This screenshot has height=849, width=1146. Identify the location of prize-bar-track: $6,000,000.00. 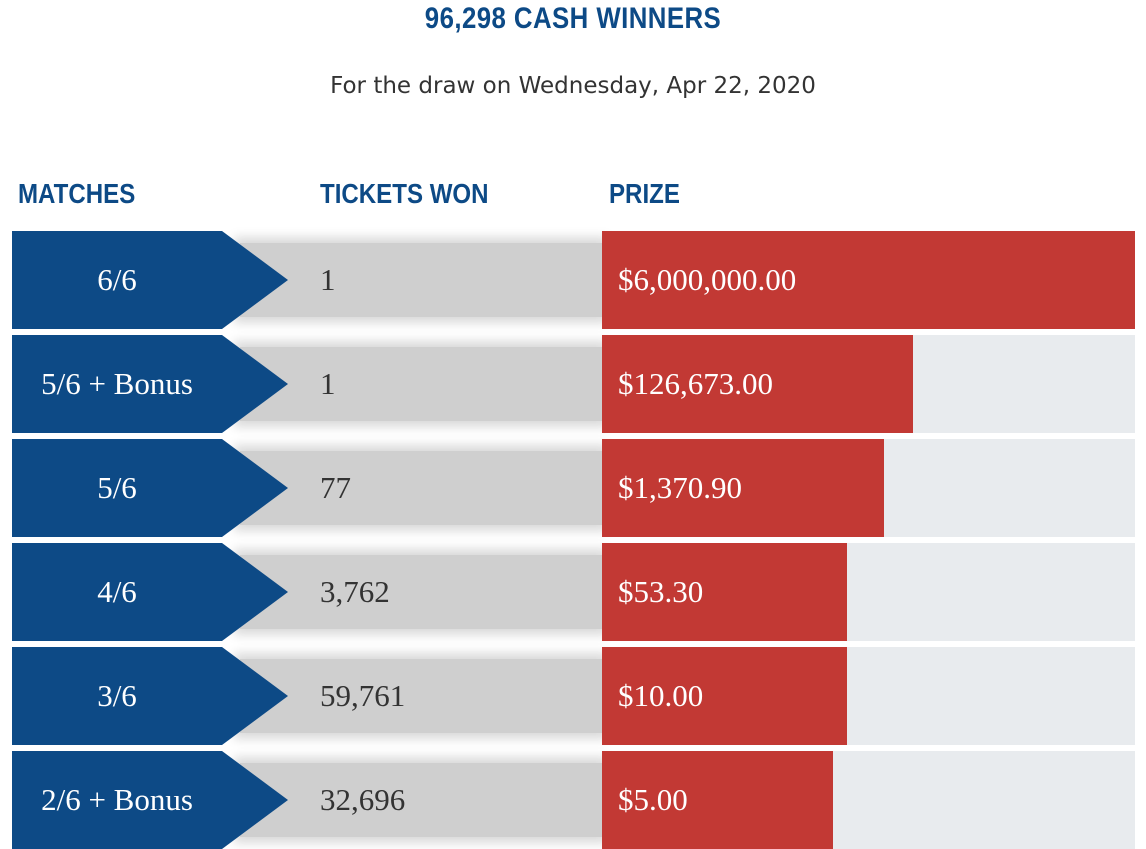
(868, 280).